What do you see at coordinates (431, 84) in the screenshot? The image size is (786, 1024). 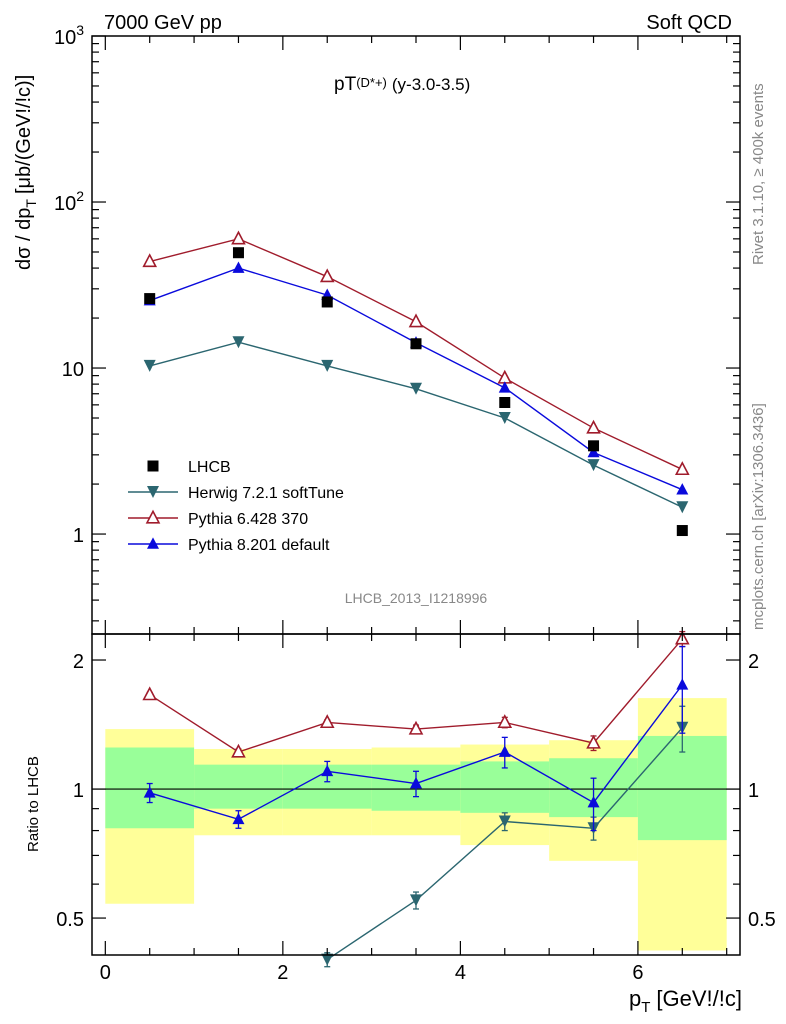 I see `plot-title-range: (y-3.0-3.5)` at bounding box center [431, 84].